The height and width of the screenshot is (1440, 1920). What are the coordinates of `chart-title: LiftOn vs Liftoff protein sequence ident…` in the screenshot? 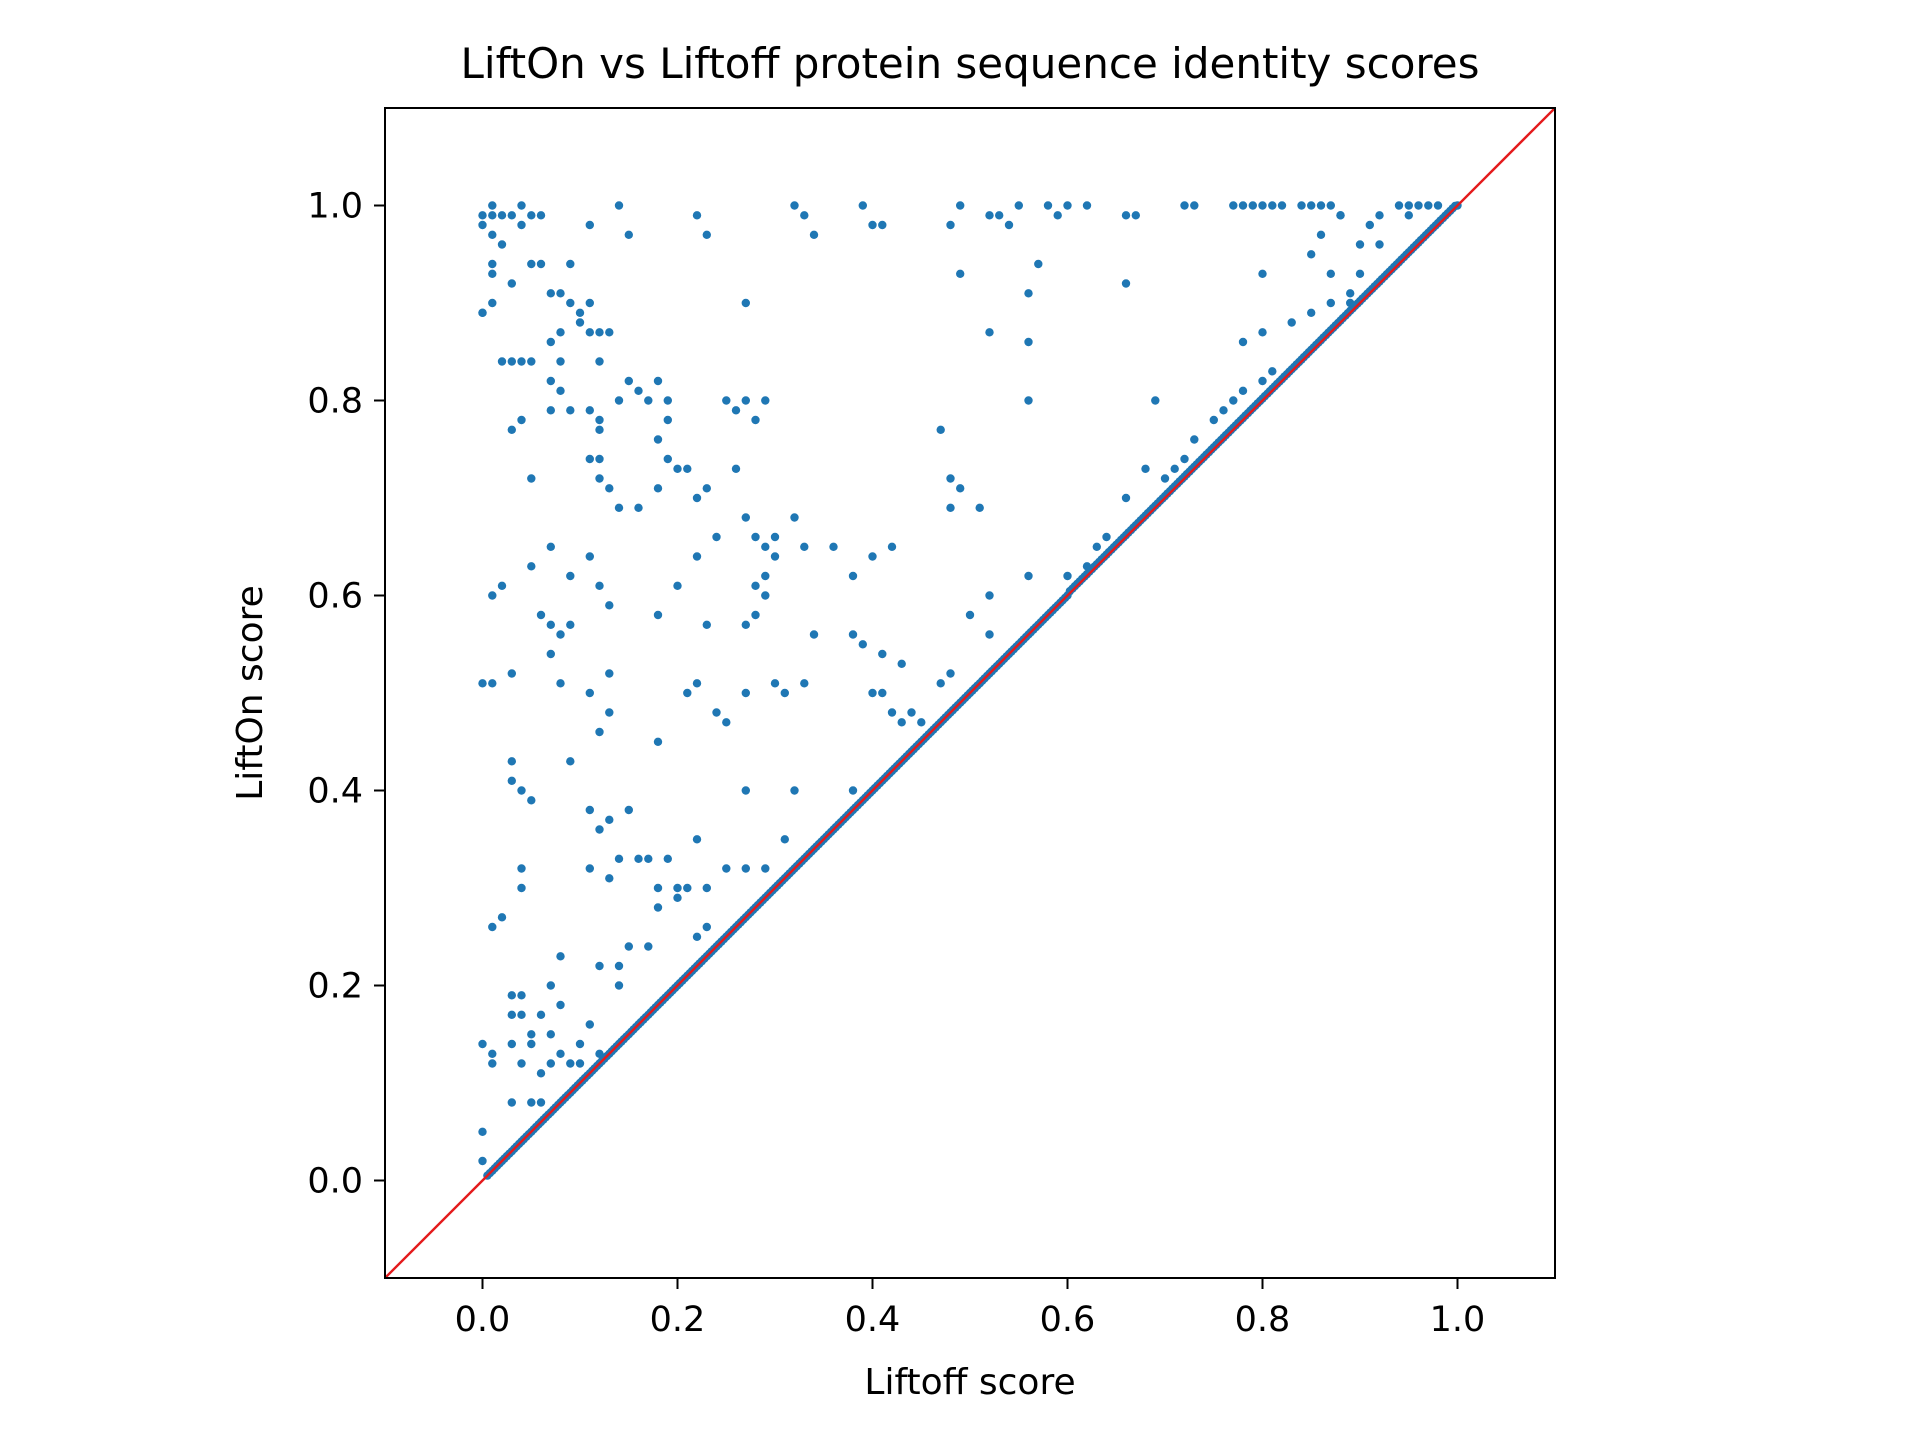 It's located at (970, 63).